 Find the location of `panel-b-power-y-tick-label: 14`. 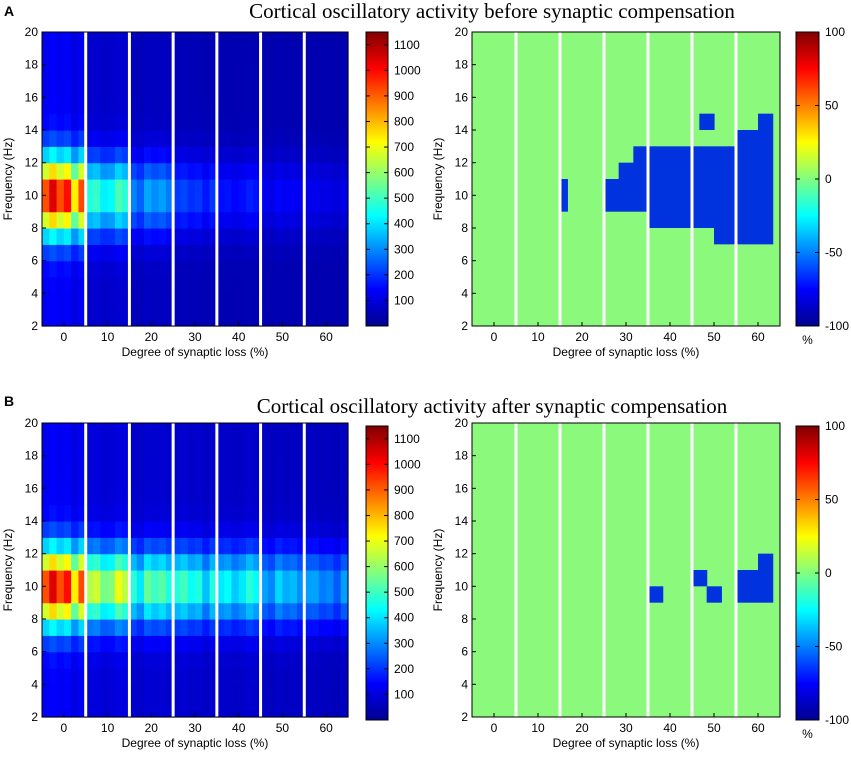

panel-b-power-y-tick-label: 14 is located at coordinates (32, 521).